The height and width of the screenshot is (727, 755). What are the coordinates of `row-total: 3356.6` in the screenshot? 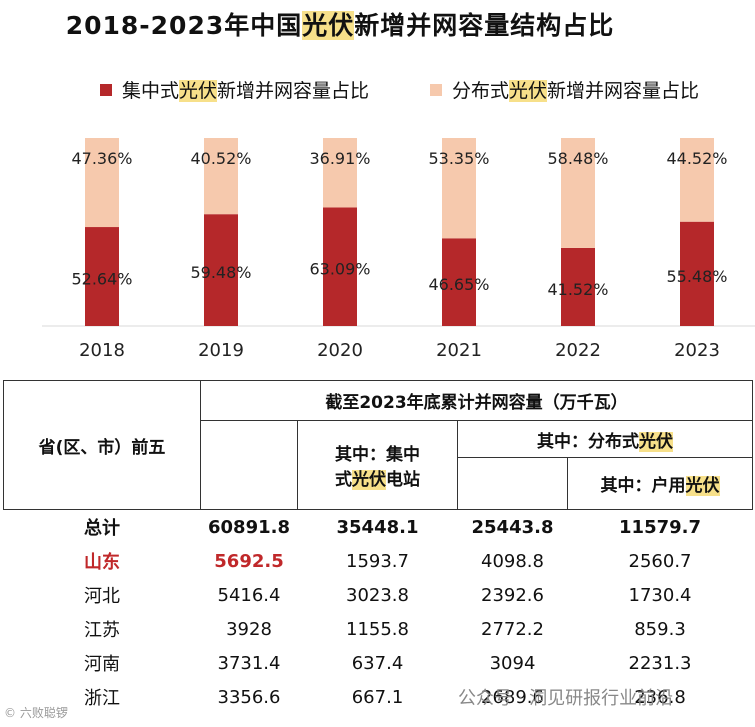 It's located at (249, 697).